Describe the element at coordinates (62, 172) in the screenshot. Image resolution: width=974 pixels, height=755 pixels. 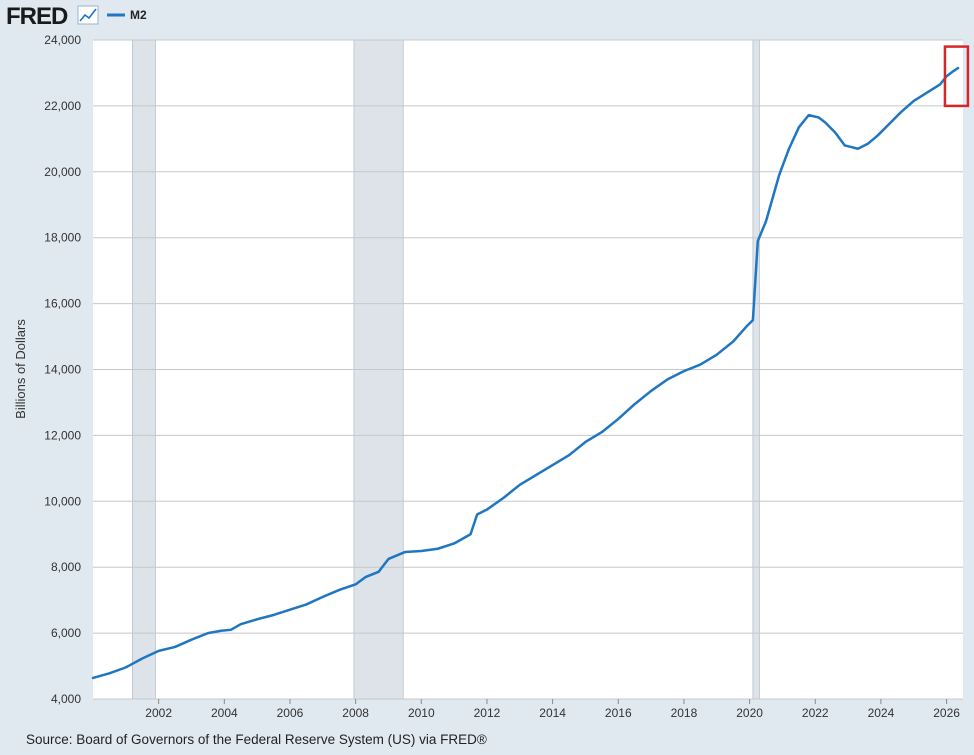
I see `y-tick-label: 20,000` at that location.